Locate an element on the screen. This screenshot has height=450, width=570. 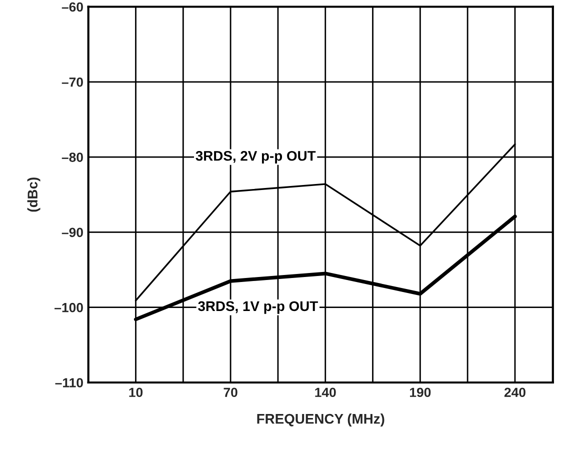
x-tick-label: 70 is located at coordinates (231, 393).